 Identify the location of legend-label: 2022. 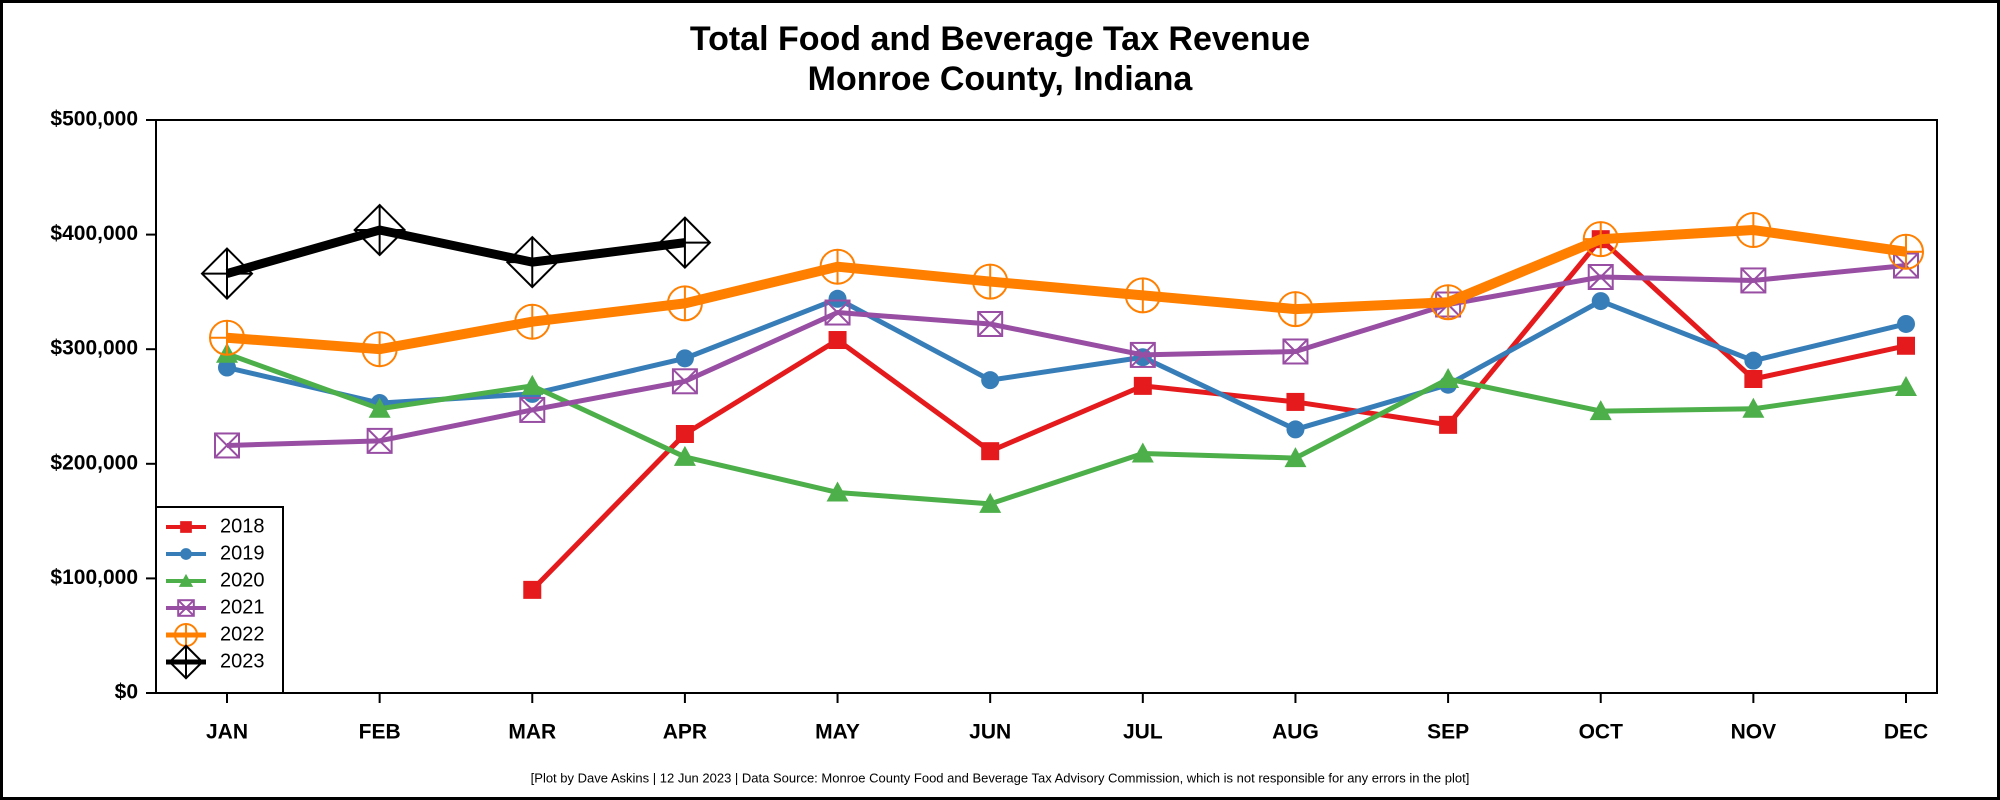
(242, 634).